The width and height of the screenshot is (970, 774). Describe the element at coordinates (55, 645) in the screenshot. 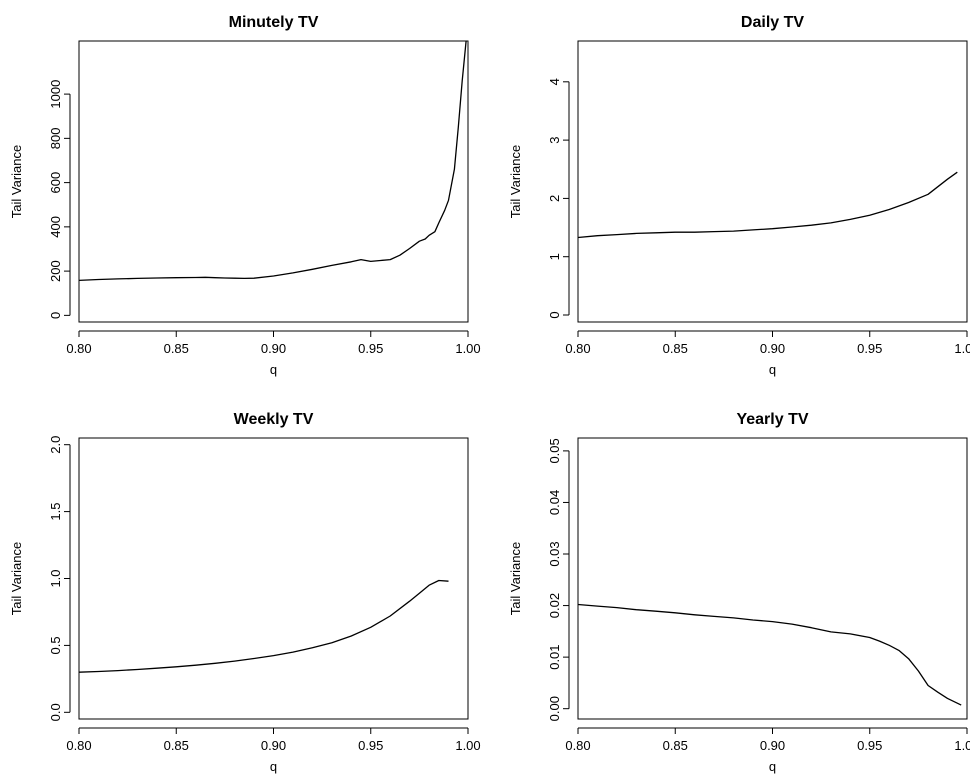

I see `y-tick-label: 0.5` at that location.